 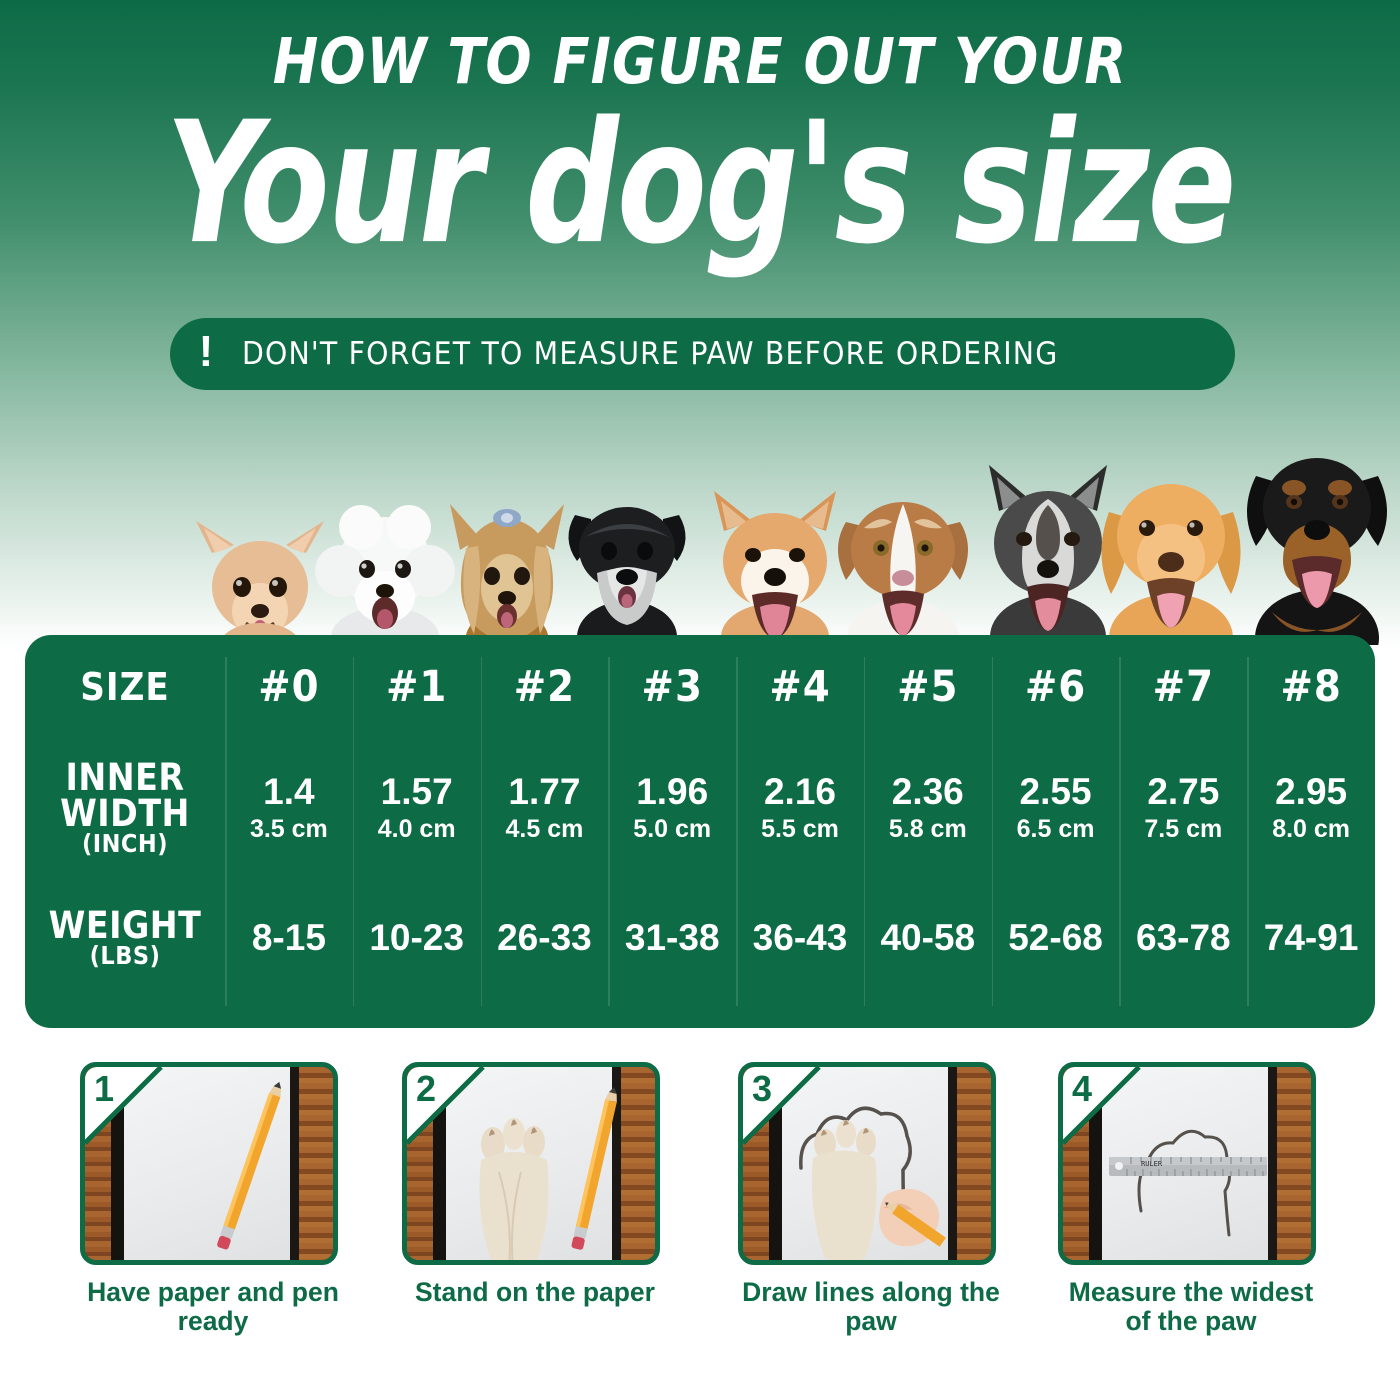 I want to click on step-1-caption: Have paper and pen ready, so click(x=213, y=1306).